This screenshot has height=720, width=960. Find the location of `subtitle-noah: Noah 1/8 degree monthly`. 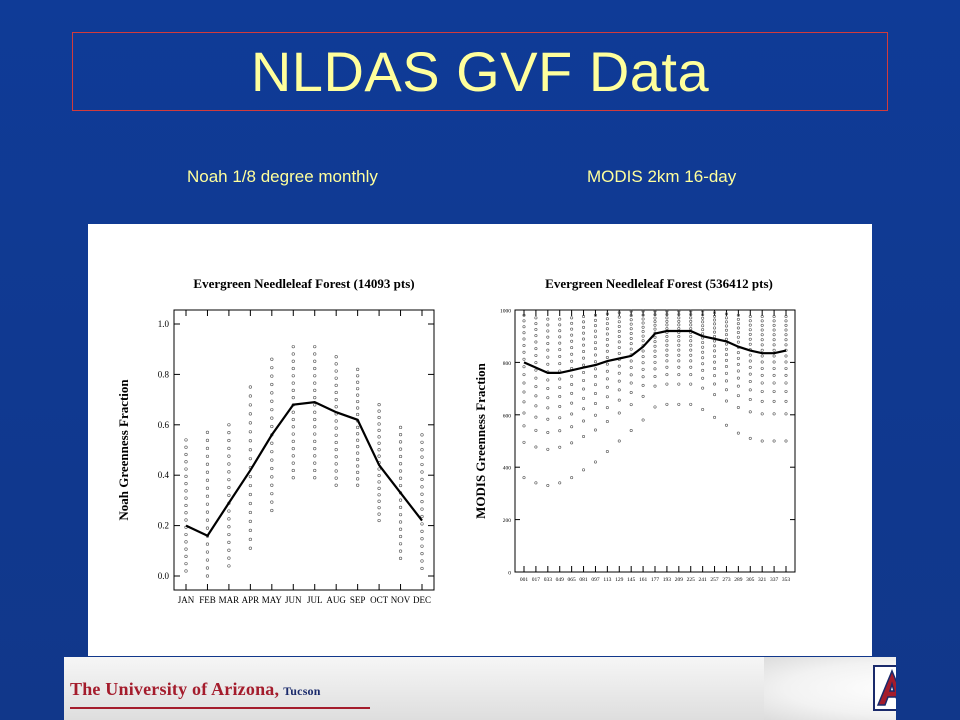

subtitle-noah: Noah 1/8 degree monthly is located at coordinates (282, 176).